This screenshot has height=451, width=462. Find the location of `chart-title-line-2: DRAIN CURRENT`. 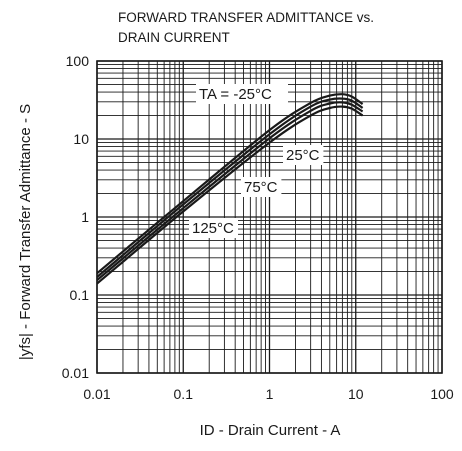

chart-title-line-2: DRAIN CURRENT is located at coordinates (174, 37).